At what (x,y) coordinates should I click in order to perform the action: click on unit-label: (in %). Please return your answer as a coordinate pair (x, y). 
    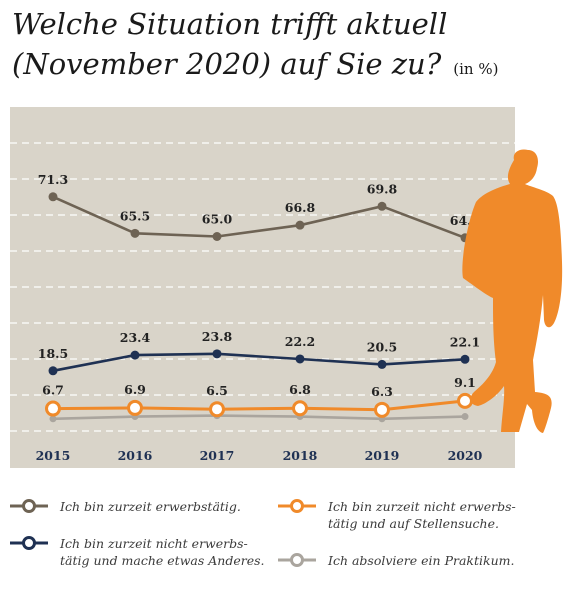
    Looking at the image, I should click on (476, 69).